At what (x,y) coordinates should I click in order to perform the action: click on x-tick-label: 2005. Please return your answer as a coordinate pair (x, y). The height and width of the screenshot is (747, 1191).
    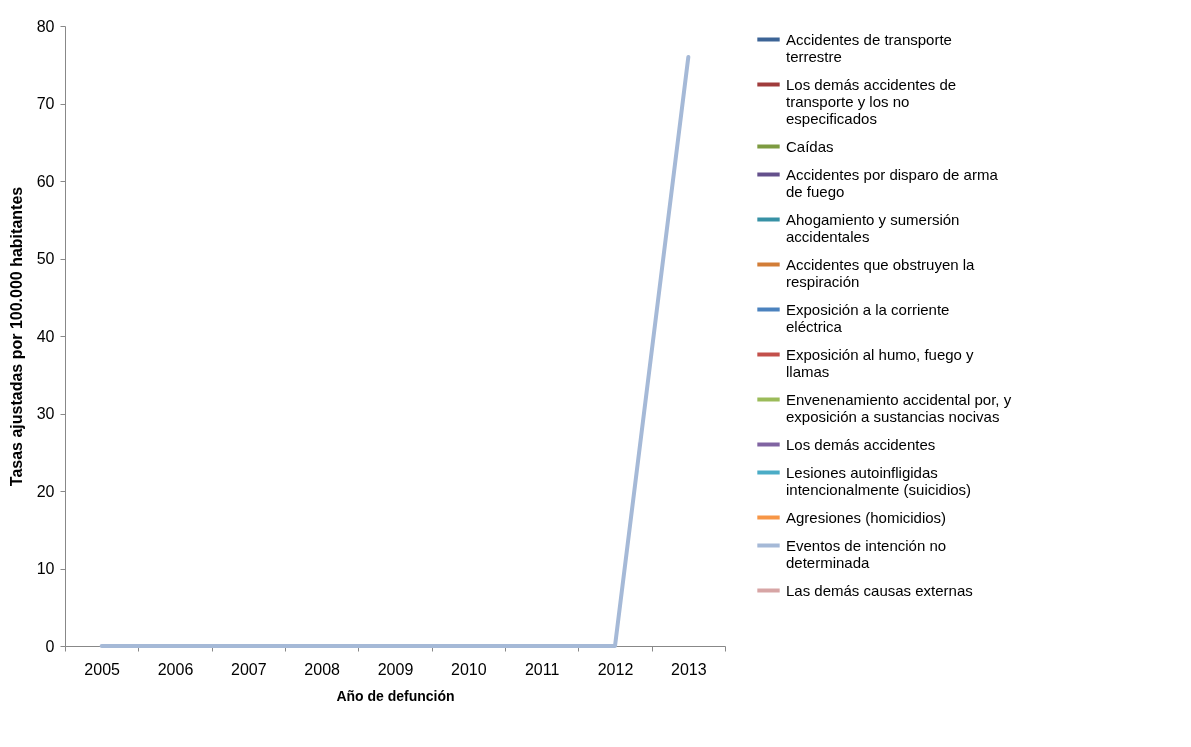
    Looking at the image, I should click on (102, 669).